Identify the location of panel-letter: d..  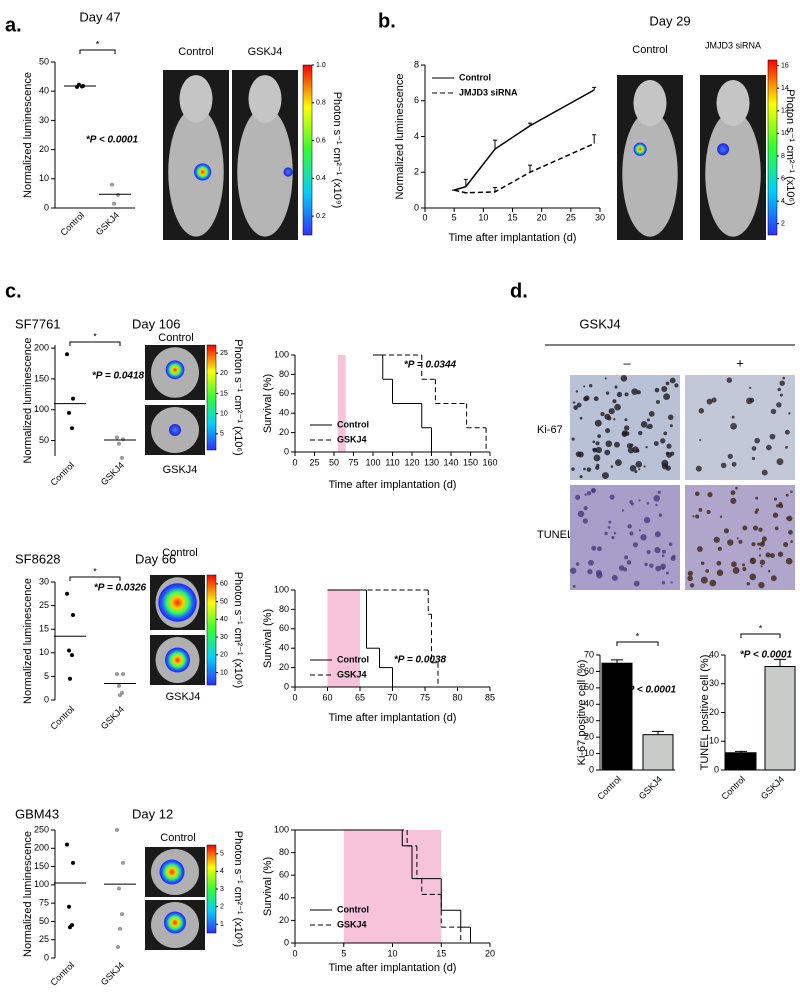
(519, 291).